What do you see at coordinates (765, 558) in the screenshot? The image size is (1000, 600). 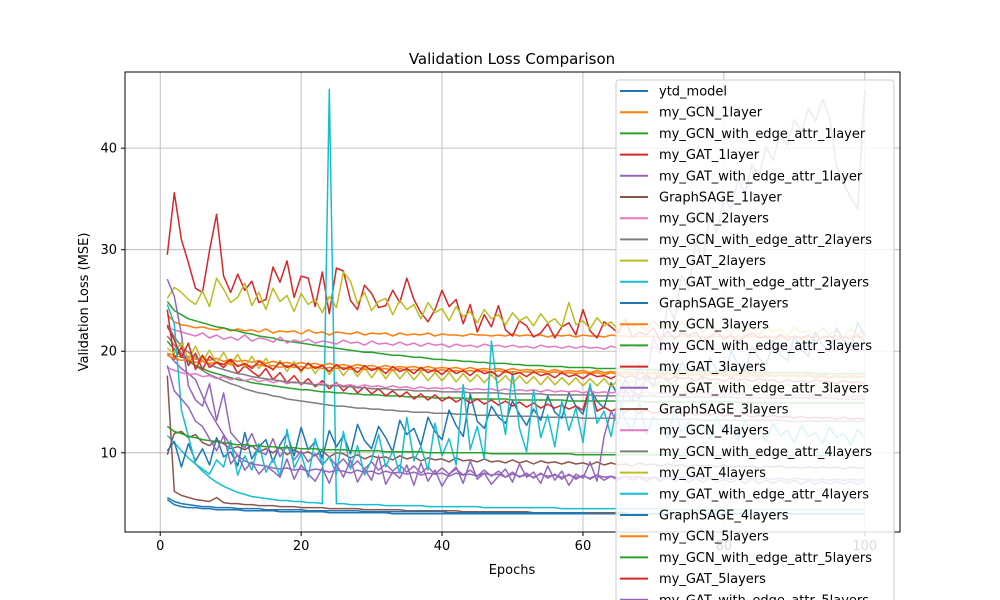 I see `legend-label: my_GCN_with_edge_attr_5layers` at bounding box center [765, 558].